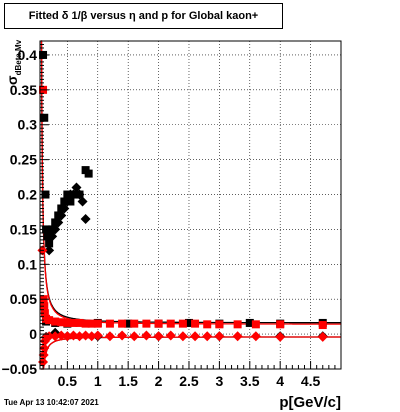 Image resolution: width=400 pixels, height=412 pixels. What do you see at coordinates (23, 299) in the screenshot?
I see `y-tick-label: 0.05` at bounding box center [23, 299].